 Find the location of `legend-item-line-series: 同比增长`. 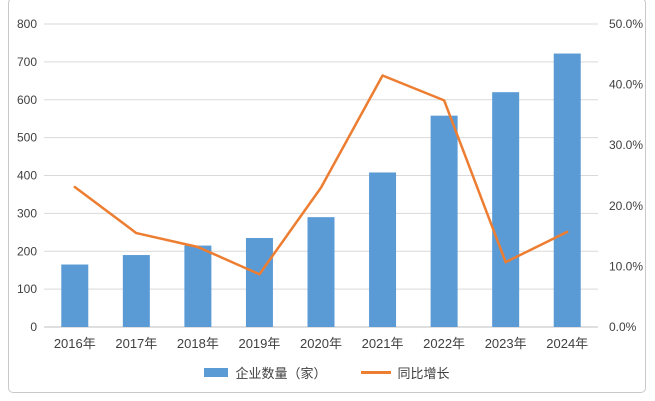

legend-item-line-series: 同比增长 is located at coordinates (405, 372).